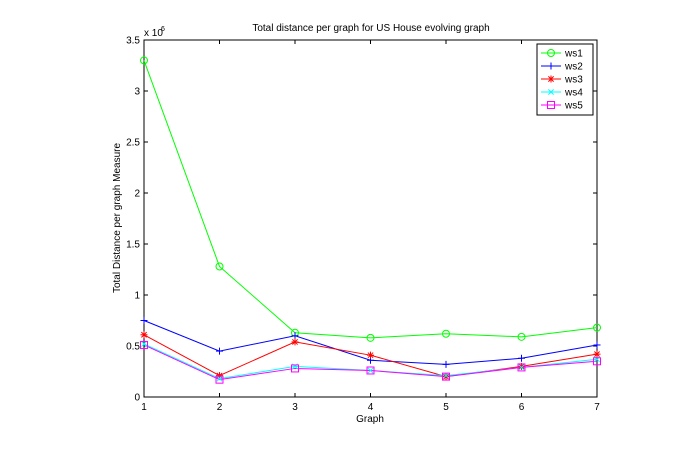  Describe the element at coordinates (163, 29) in the screenshot. I see `y-exponent-power: 6` at that location.